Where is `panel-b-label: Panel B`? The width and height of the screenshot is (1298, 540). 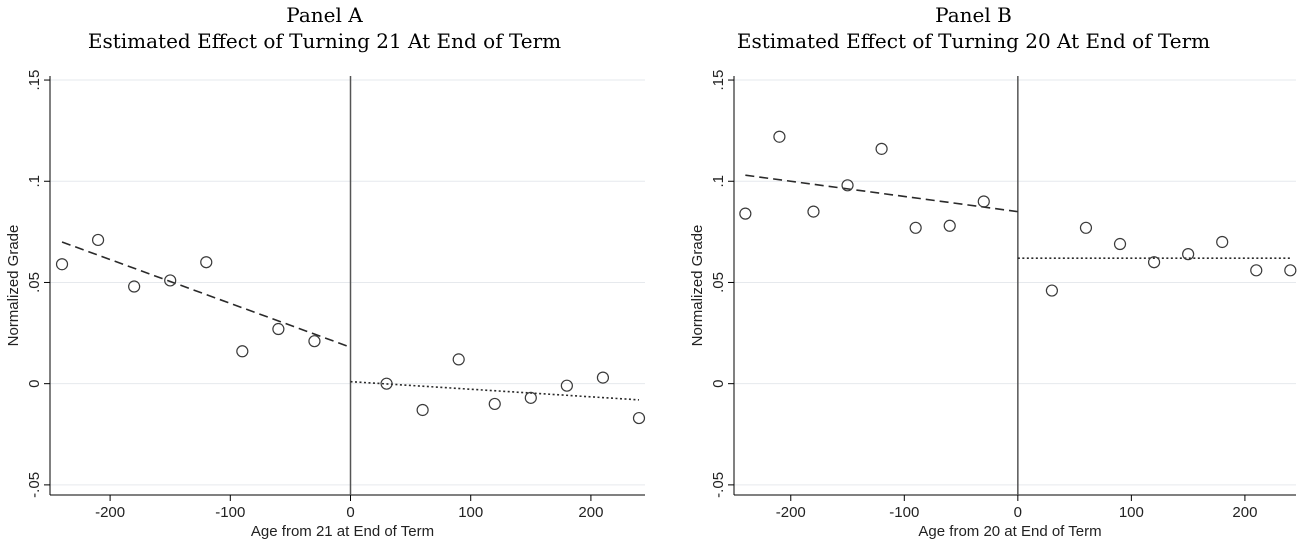 panel-b-label: Panel B is located at coordinates (973, 15).